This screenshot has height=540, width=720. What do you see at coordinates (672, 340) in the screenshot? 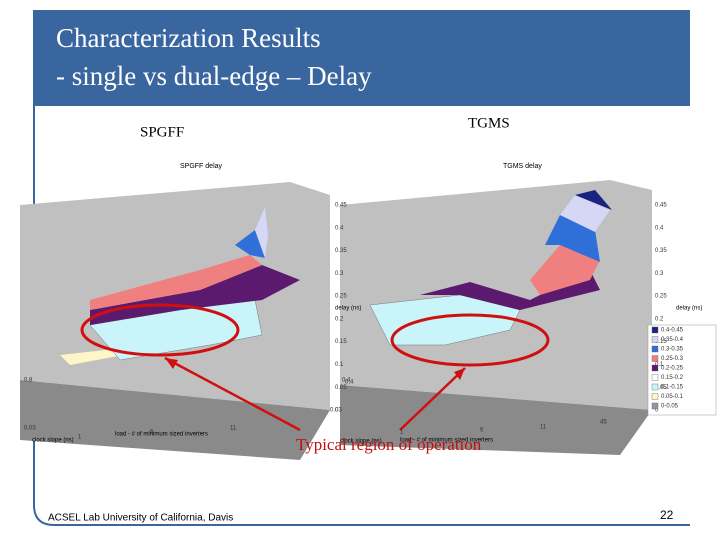
I see `legend-label: 0.35-0.4` at bounding box center [672, 340].